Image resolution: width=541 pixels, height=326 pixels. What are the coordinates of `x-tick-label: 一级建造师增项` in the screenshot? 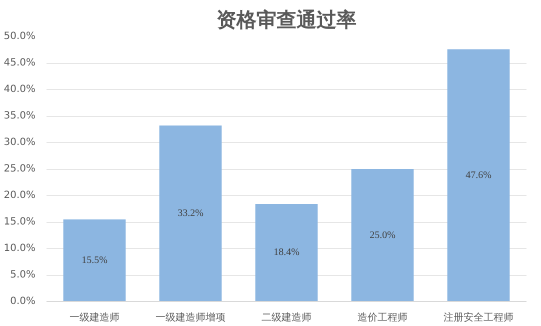 It's located at (191, 318).